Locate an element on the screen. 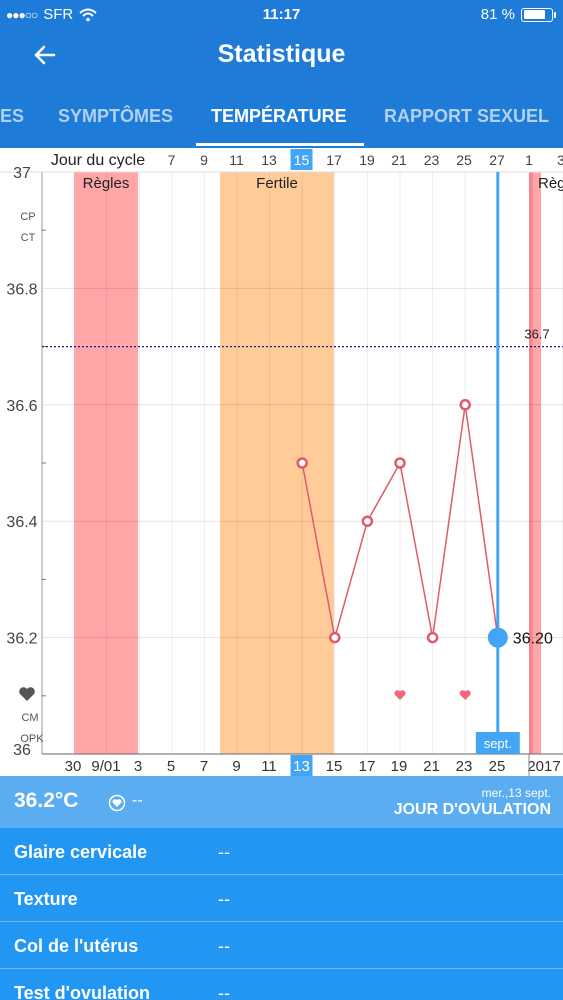 This screenshot has width=563, height=1000. selected-day-marker is located at coordinates (301, 159).